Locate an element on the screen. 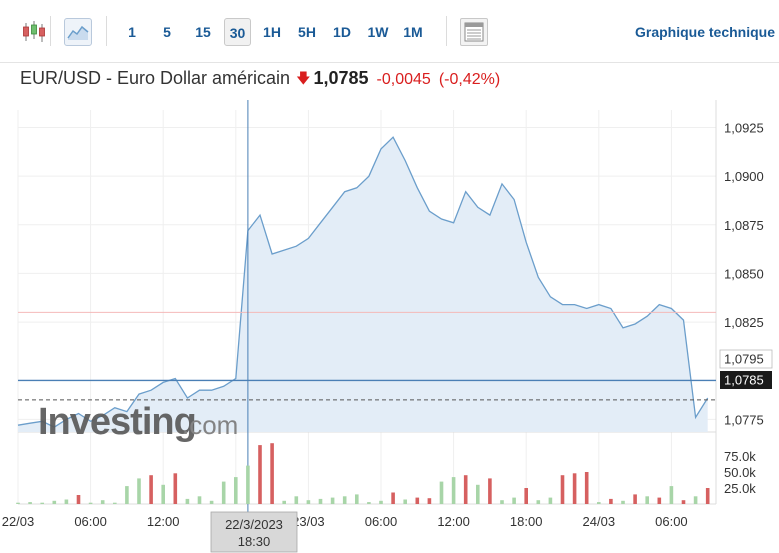  down-arrow-icon: 🡇 is located at coordinates (303, 78).